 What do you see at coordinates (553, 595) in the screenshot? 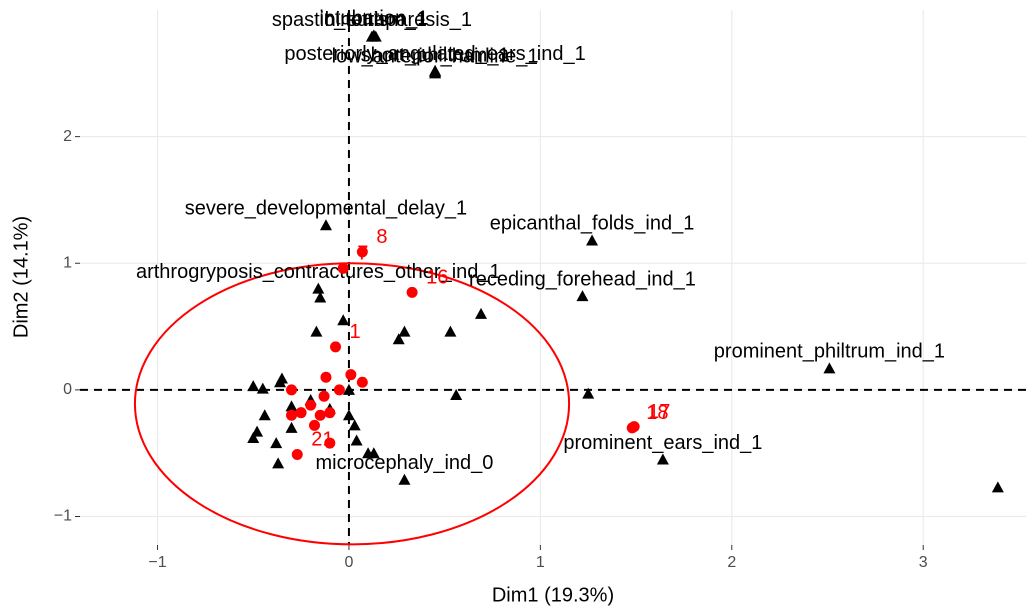
I see `x-axis-title: Dim1 (19.3%)` at bounding box center [553, 595].